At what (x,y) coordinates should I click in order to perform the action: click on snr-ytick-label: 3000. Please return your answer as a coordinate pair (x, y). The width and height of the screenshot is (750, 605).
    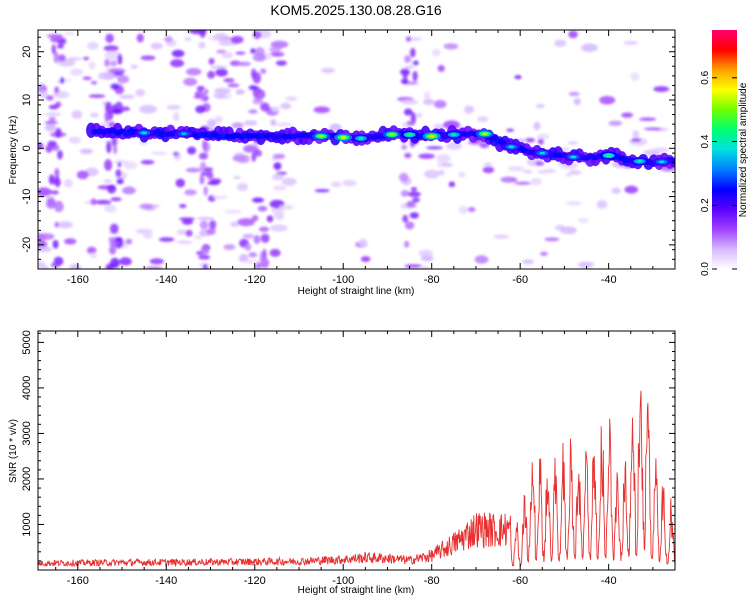
    Looking at the image, I should click on (27, 433).